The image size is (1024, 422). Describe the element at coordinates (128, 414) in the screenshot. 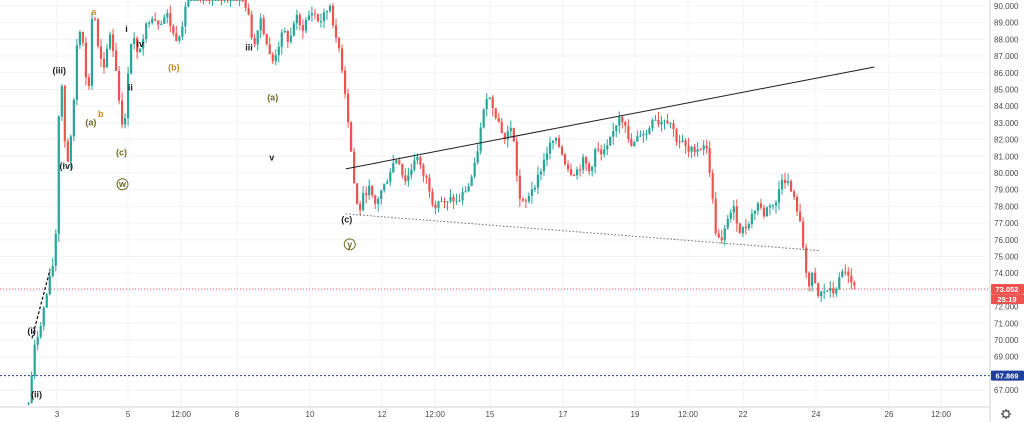

I see `x-tick-label: 5` at that location.